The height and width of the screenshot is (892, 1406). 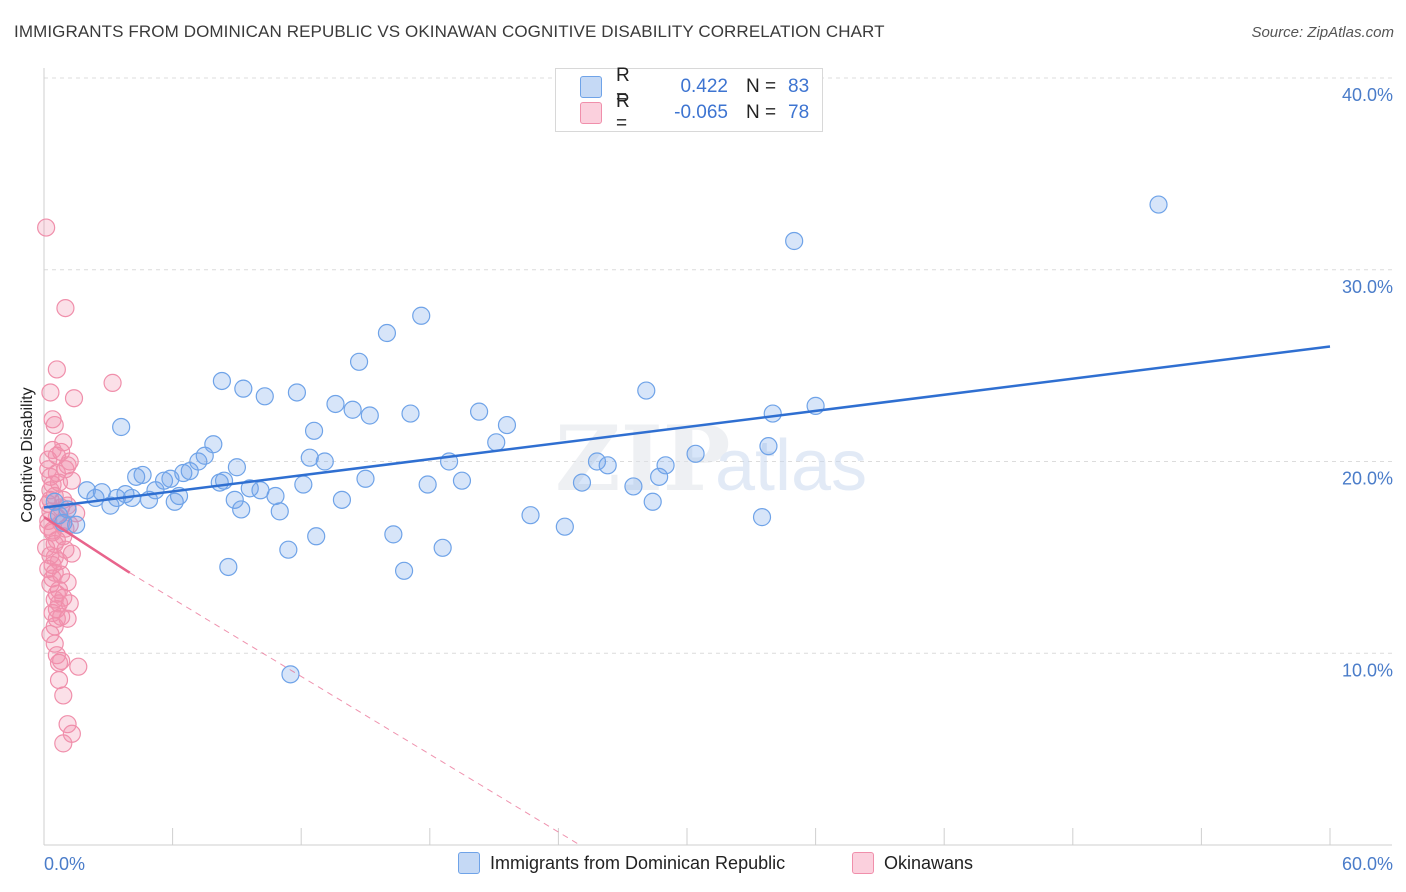 What do you see at coordinates (791, 466) in the screenshot?
I see `watermark-atlas: atlas` at bounding box center [791, 466].